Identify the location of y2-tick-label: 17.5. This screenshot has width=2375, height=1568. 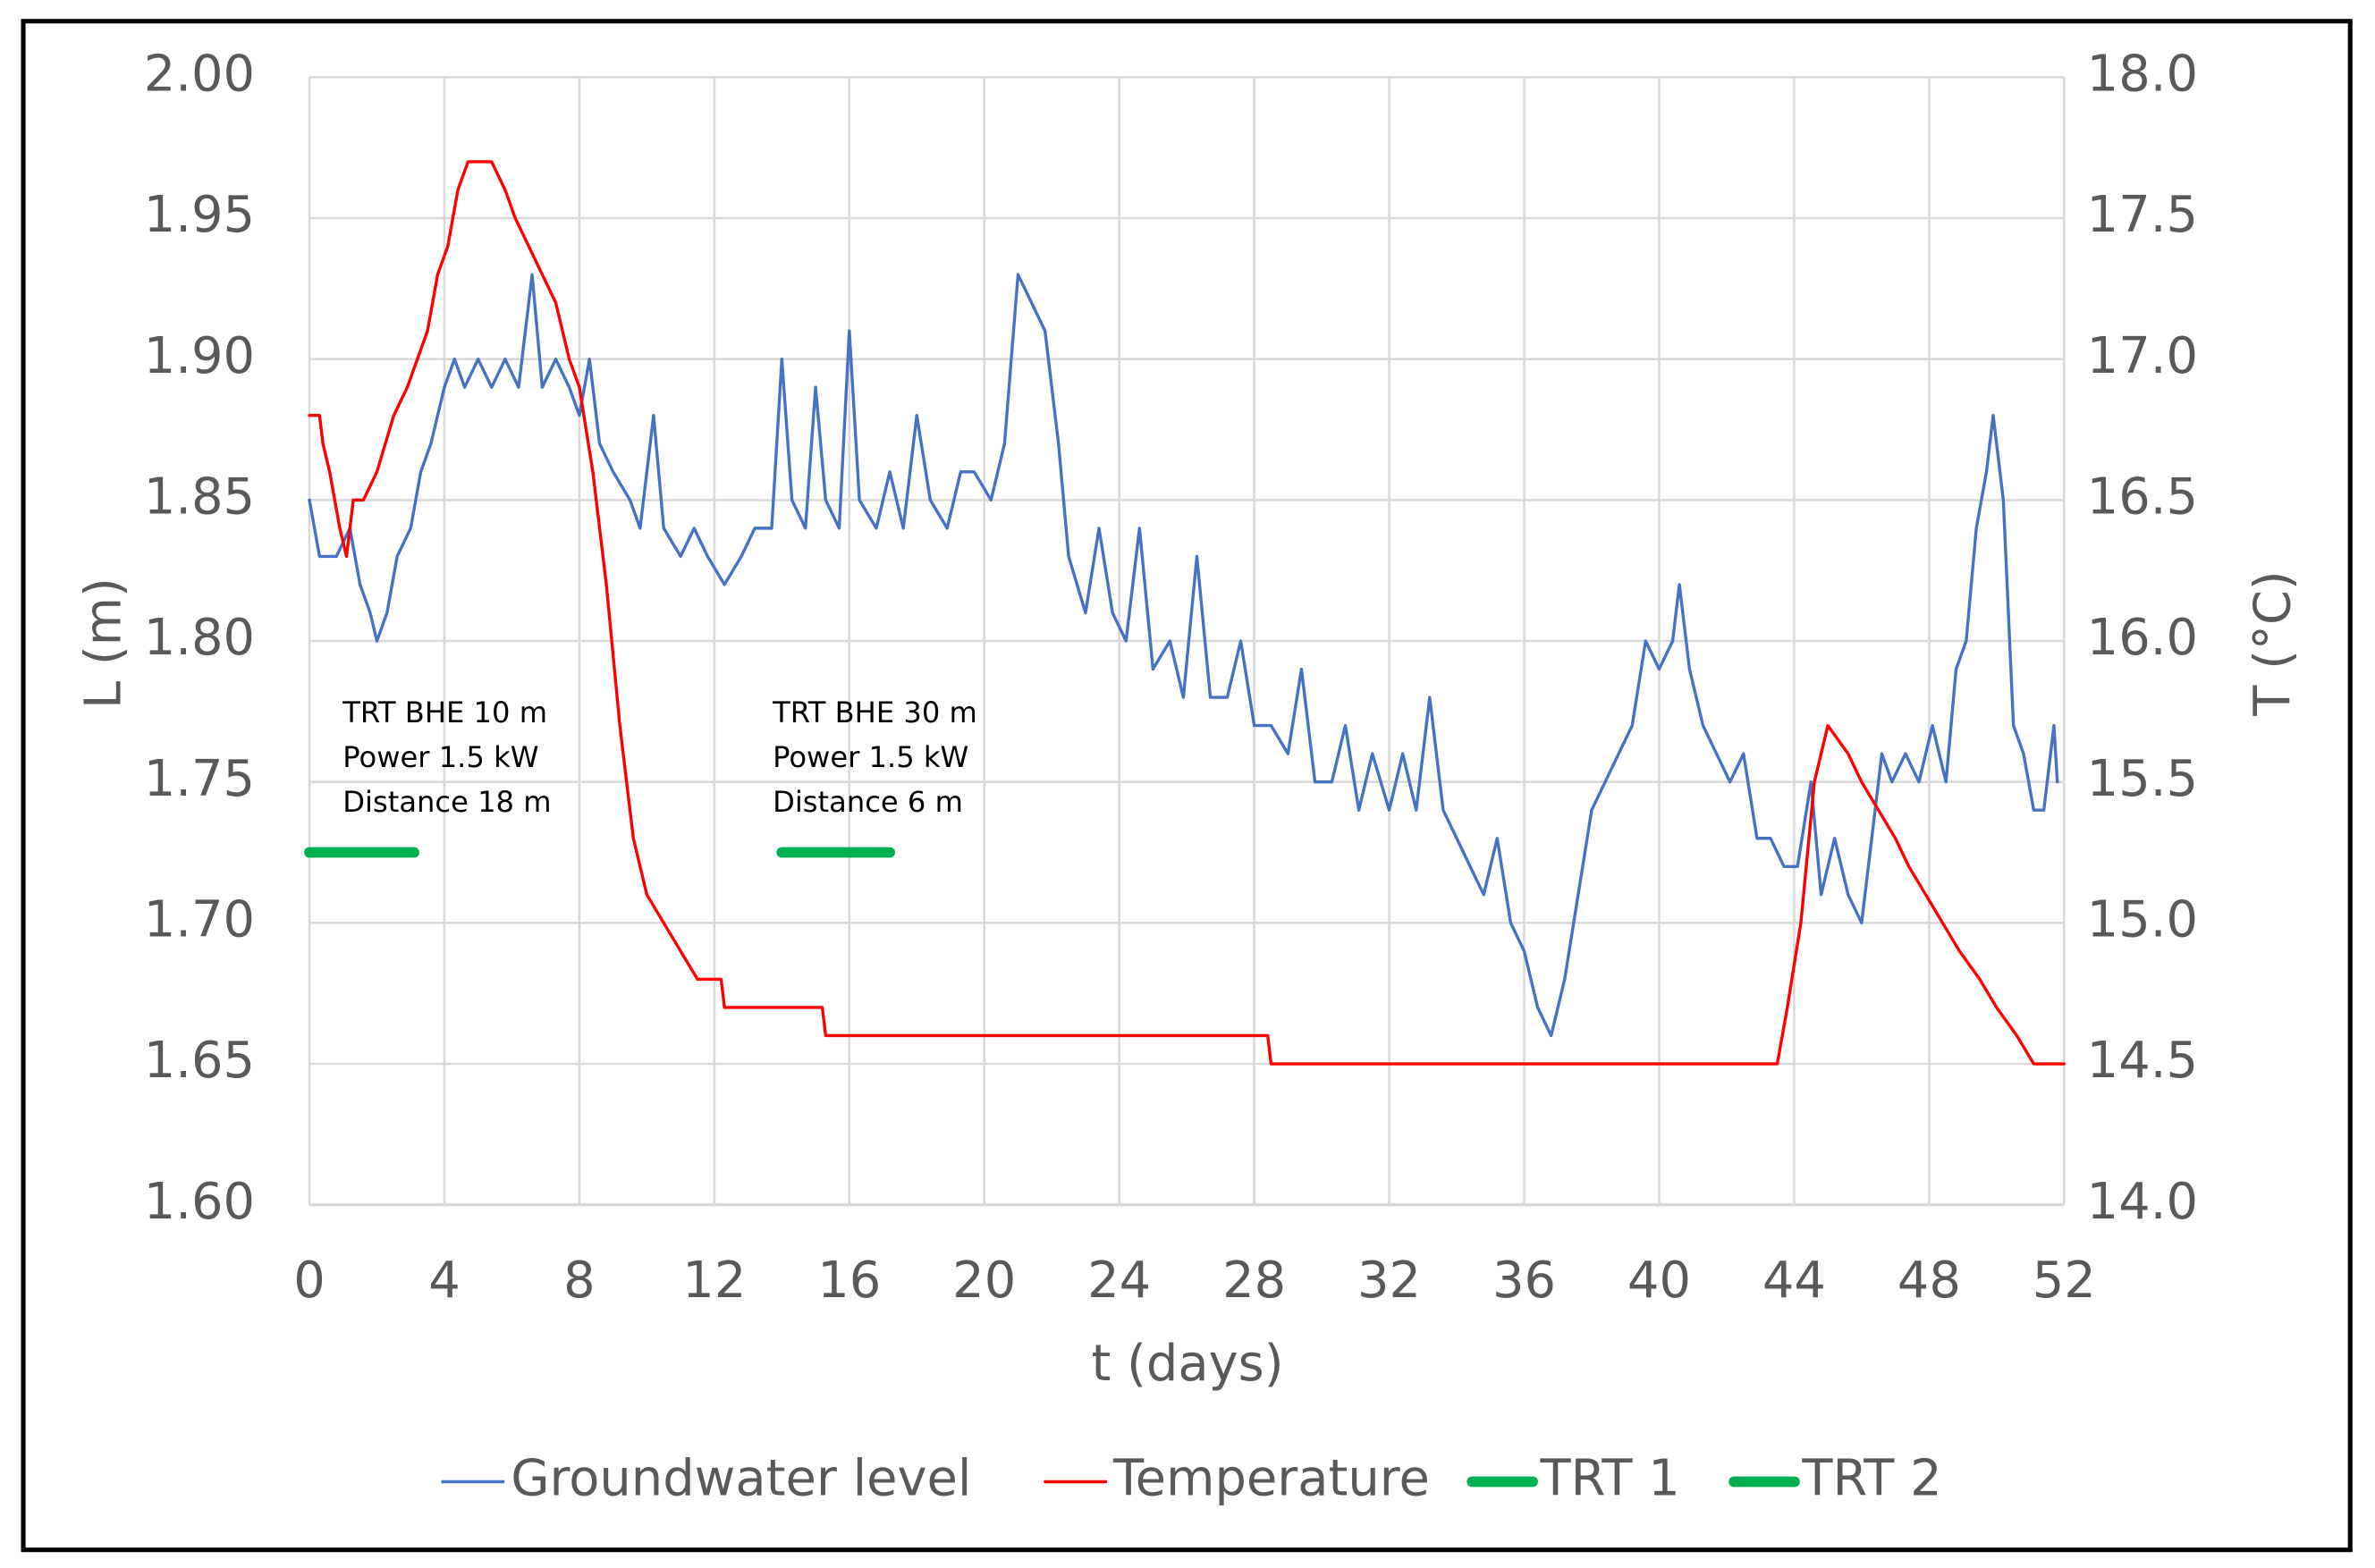
(2142, 215).